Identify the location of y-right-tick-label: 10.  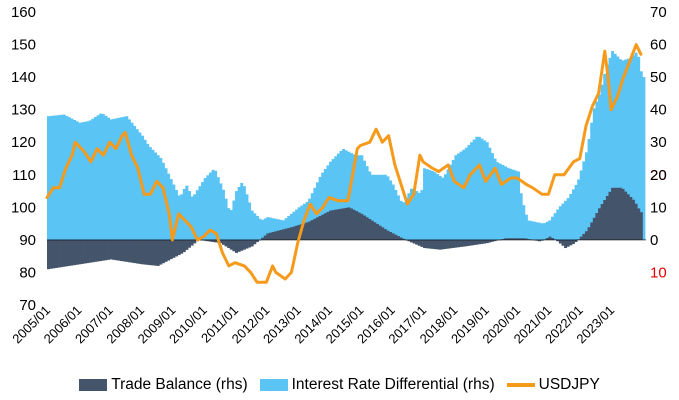
(658, 207).